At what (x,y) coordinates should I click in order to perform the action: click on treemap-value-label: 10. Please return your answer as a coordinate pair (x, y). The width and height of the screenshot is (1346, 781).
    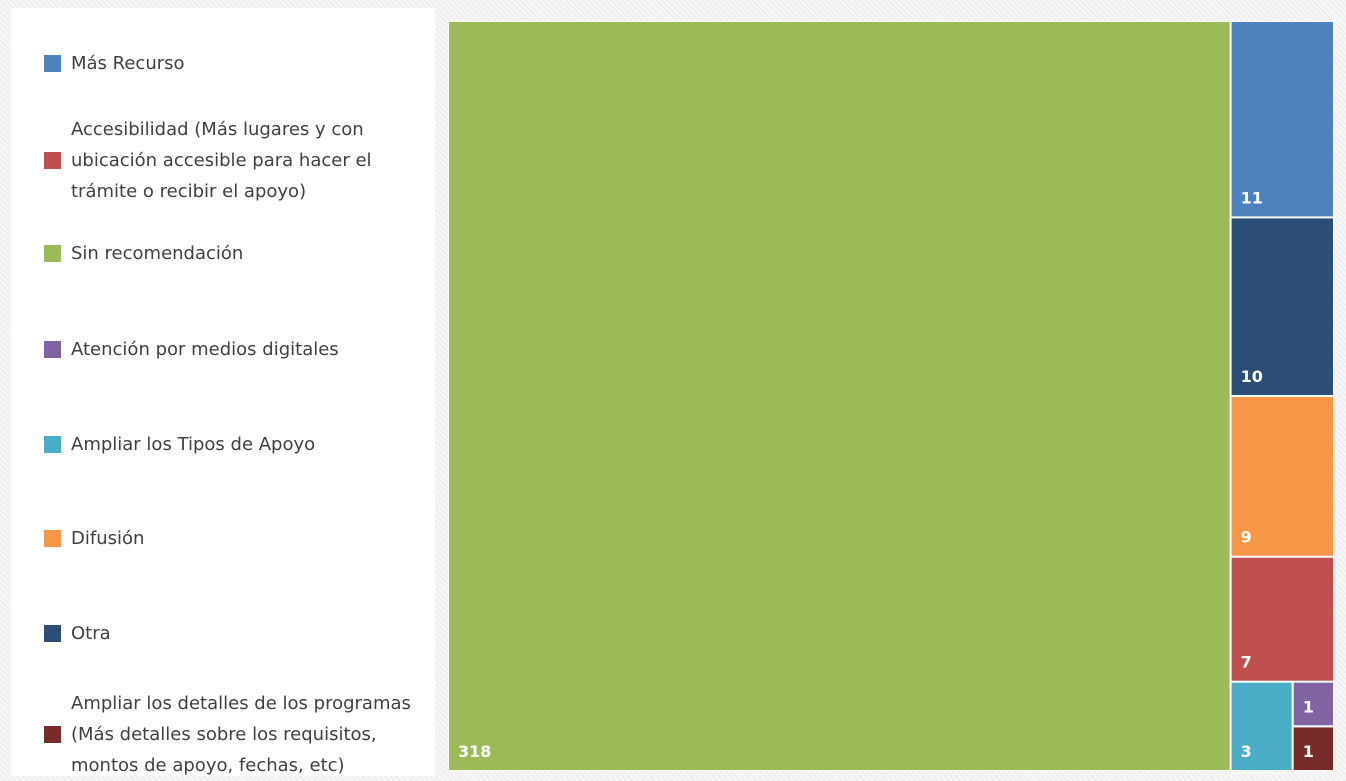
    Looking at the image, I should click on (1252, 376).